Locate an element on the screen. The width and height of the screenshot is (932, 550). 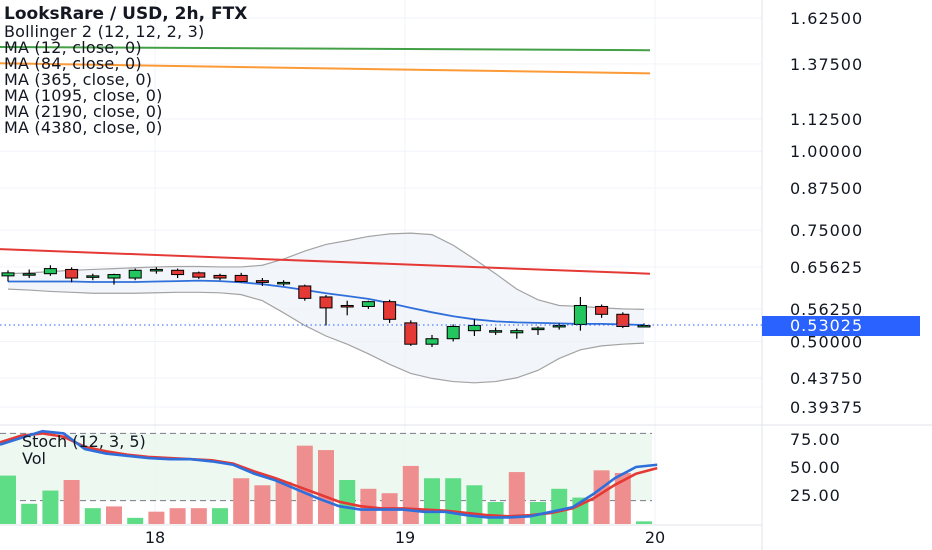
price-tick-label: 1.37500 is located at coordinates (826, 64).